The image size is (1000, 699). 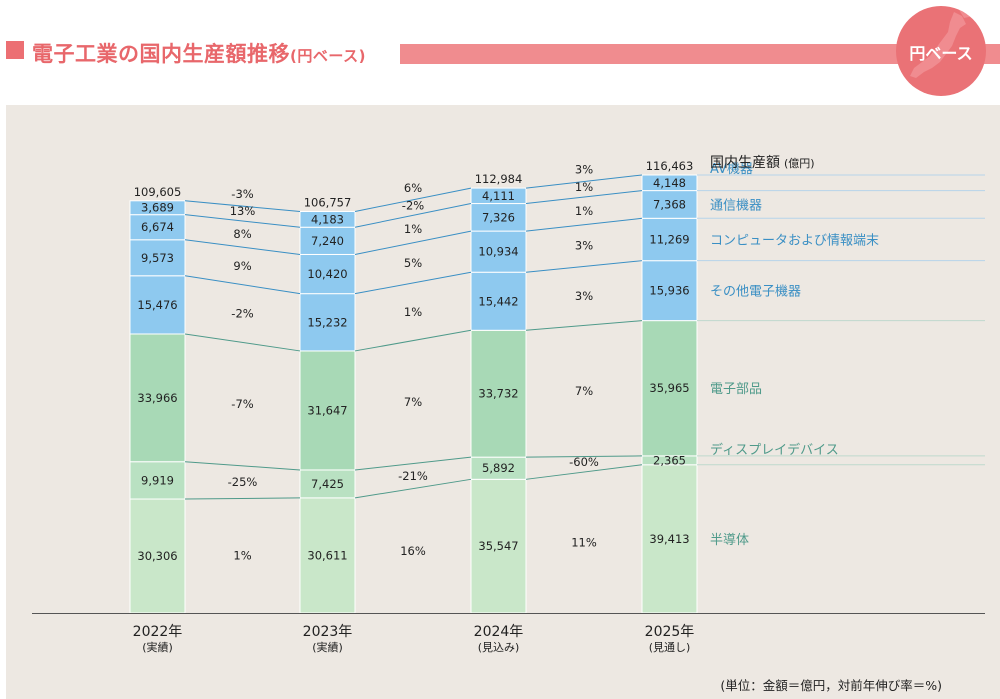 I want to click on yen-basis-badge: 円ベース, so click(x=941, y=51).